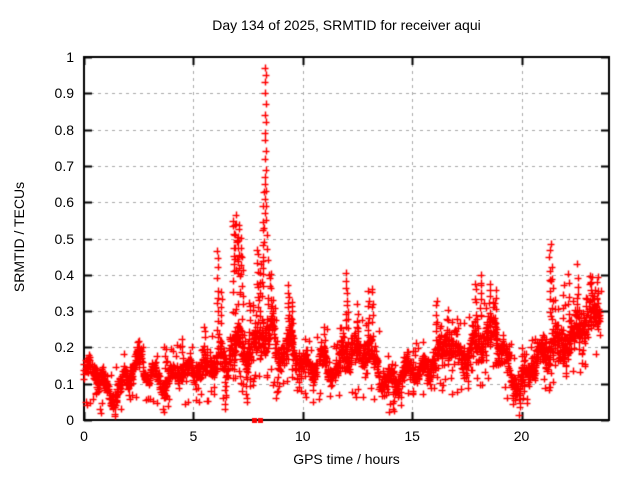  Describe the element at coordinates (64, 129) in the screenshot. I see `y-tick-label: 0.8` at that location.